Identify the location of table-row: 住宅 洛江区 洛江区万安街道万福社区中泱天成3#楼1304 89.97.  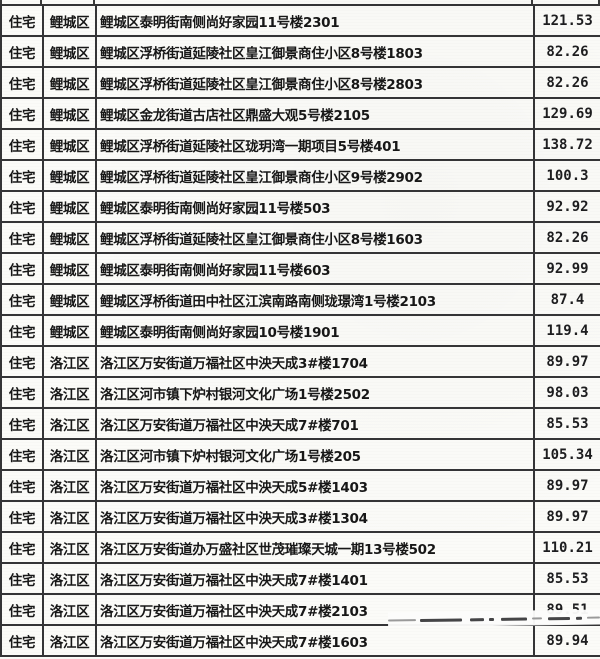
(300, 517).